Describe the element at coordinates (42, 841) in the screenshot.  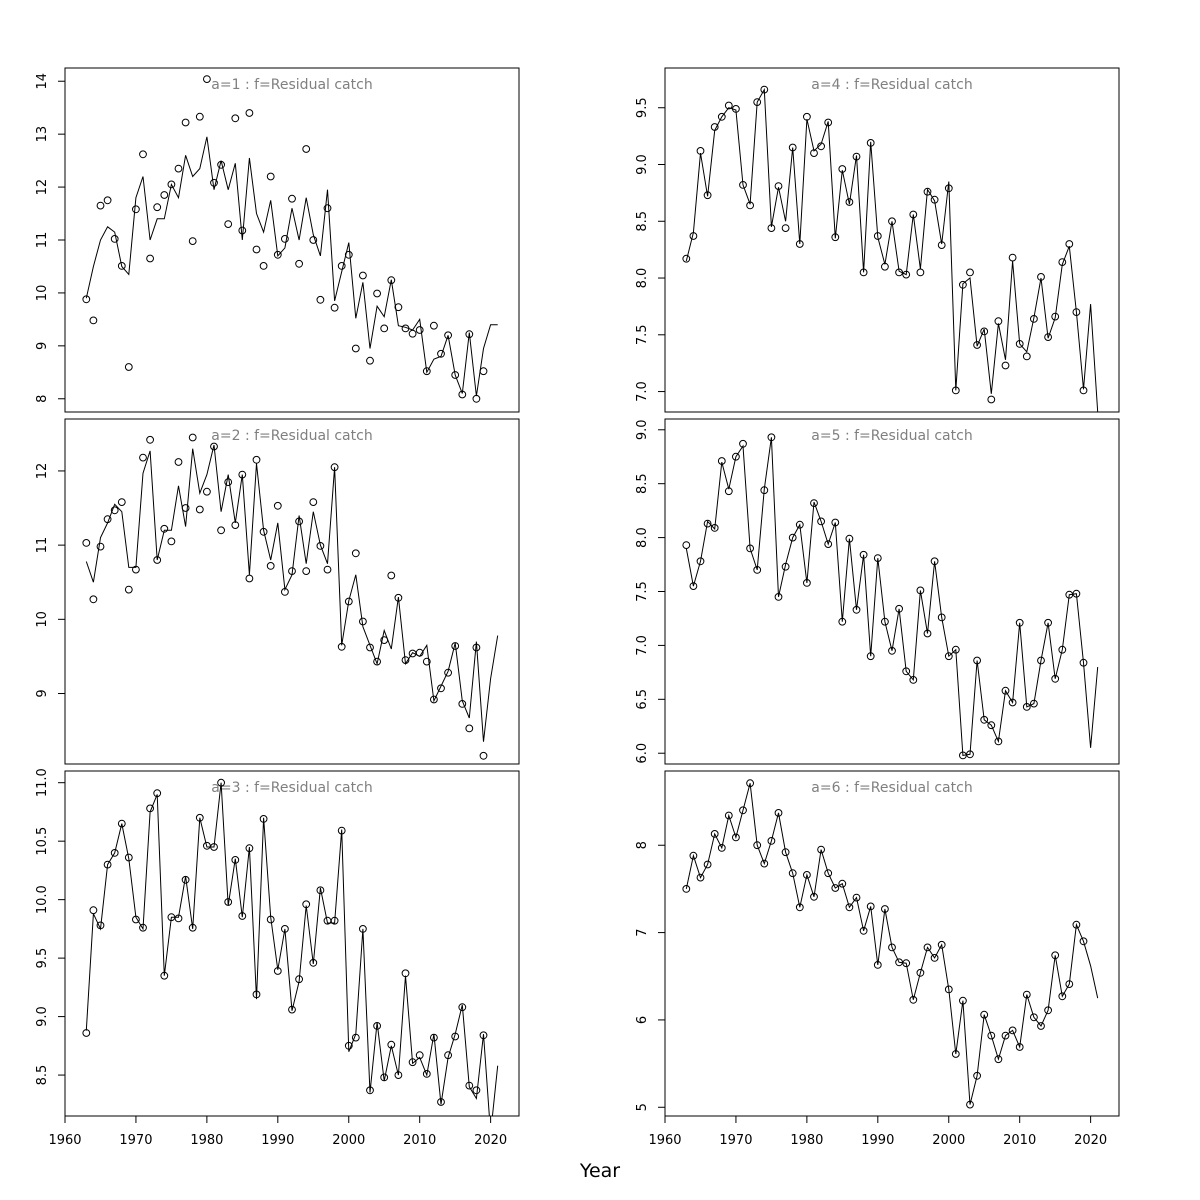
I see `y-tick-label: 10.5` at that location.